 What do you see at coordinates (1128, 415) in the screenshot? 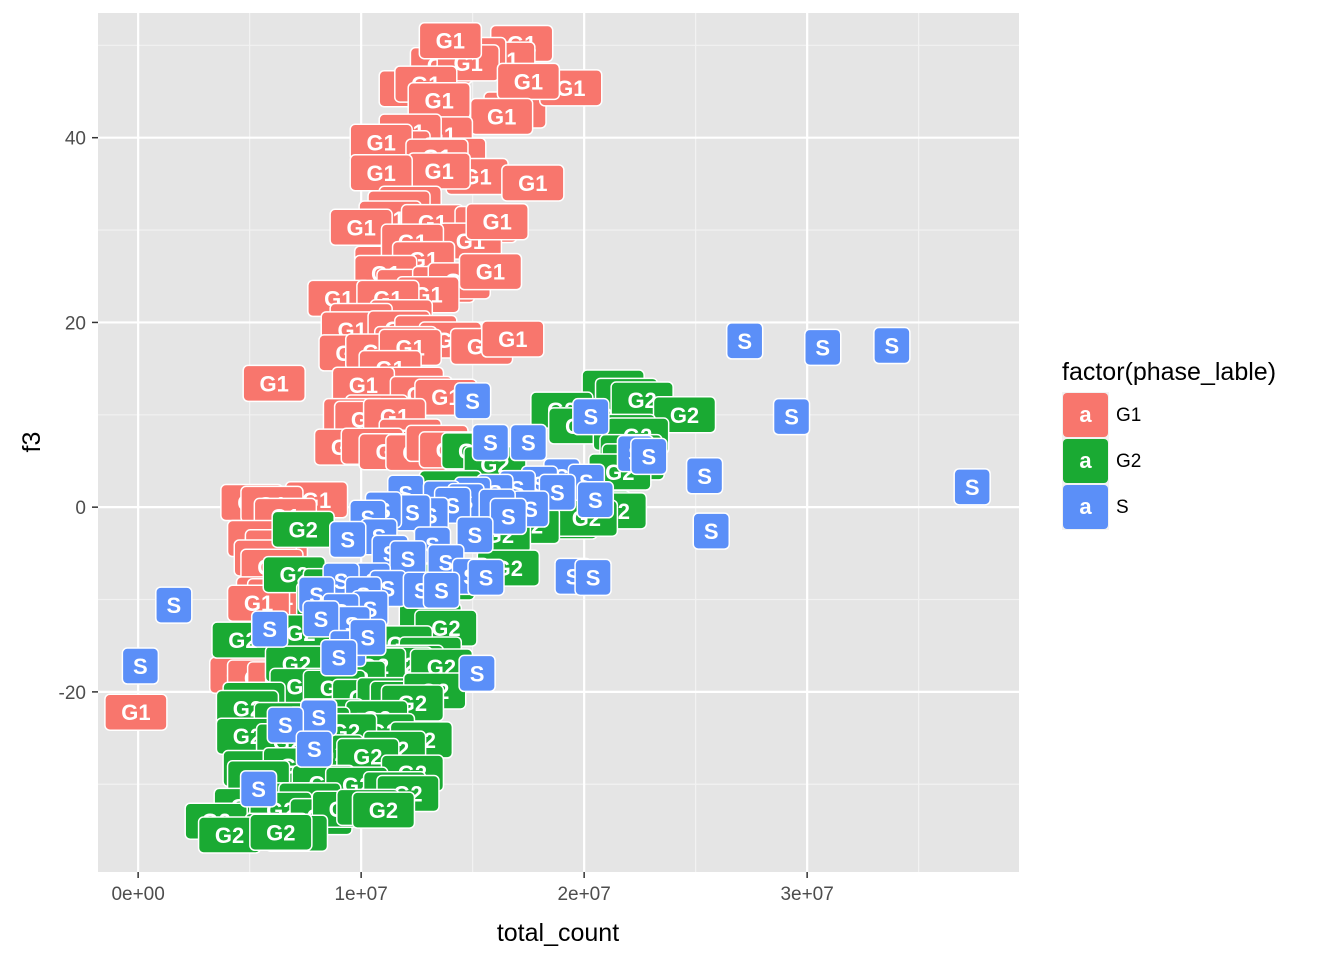
I see `legend-label: G1` at bounding box center [1128, 415].